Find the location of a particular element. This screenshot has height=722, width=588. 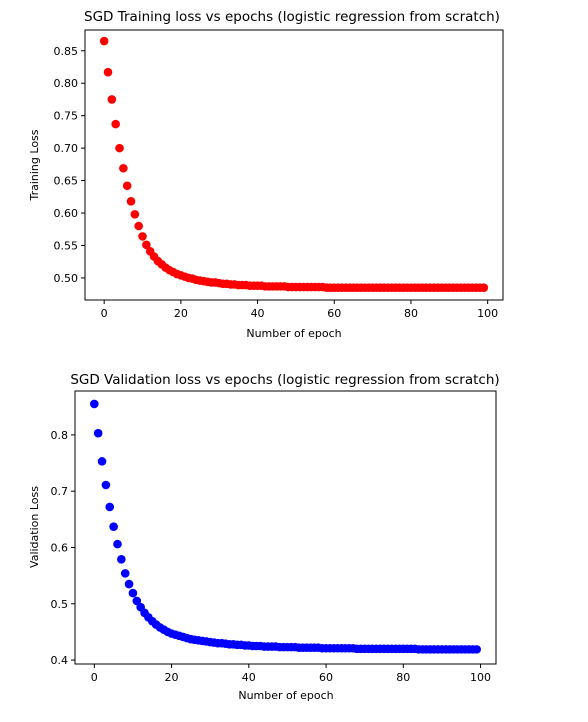

y-ticks: 0.4 0.5 0.6 0.7 0.8 is located at coordinates (63, 548).